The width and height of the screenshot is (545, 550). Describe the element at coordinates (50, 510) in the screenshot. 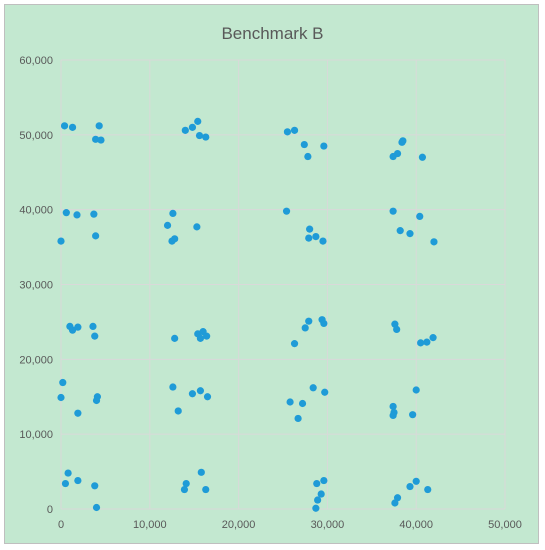

I see `y-tick-label: 0` at that location.